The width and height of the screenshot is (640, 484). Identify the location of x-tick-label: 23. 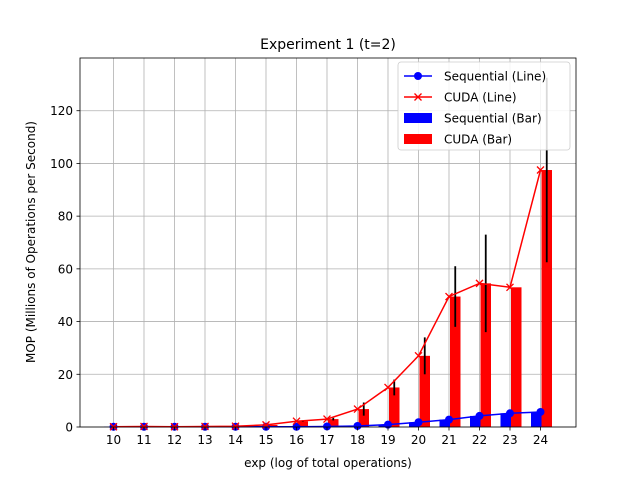
(509, 440).